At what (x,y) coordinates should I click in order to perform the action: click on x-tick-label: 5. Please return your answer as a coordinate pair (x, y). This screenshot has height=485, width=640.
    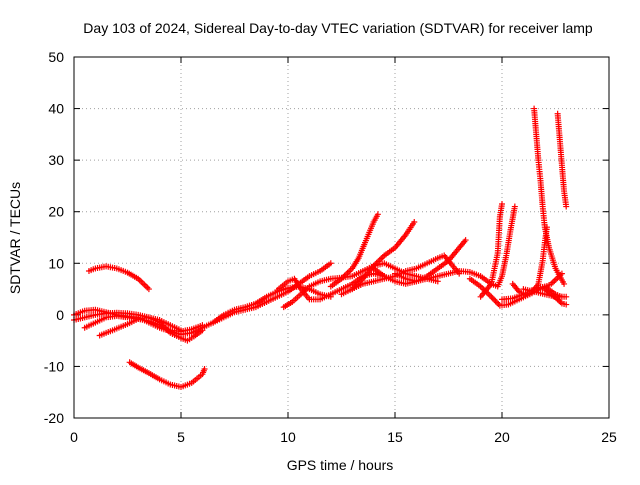
    Looking at the image, I should click on (181, 437).